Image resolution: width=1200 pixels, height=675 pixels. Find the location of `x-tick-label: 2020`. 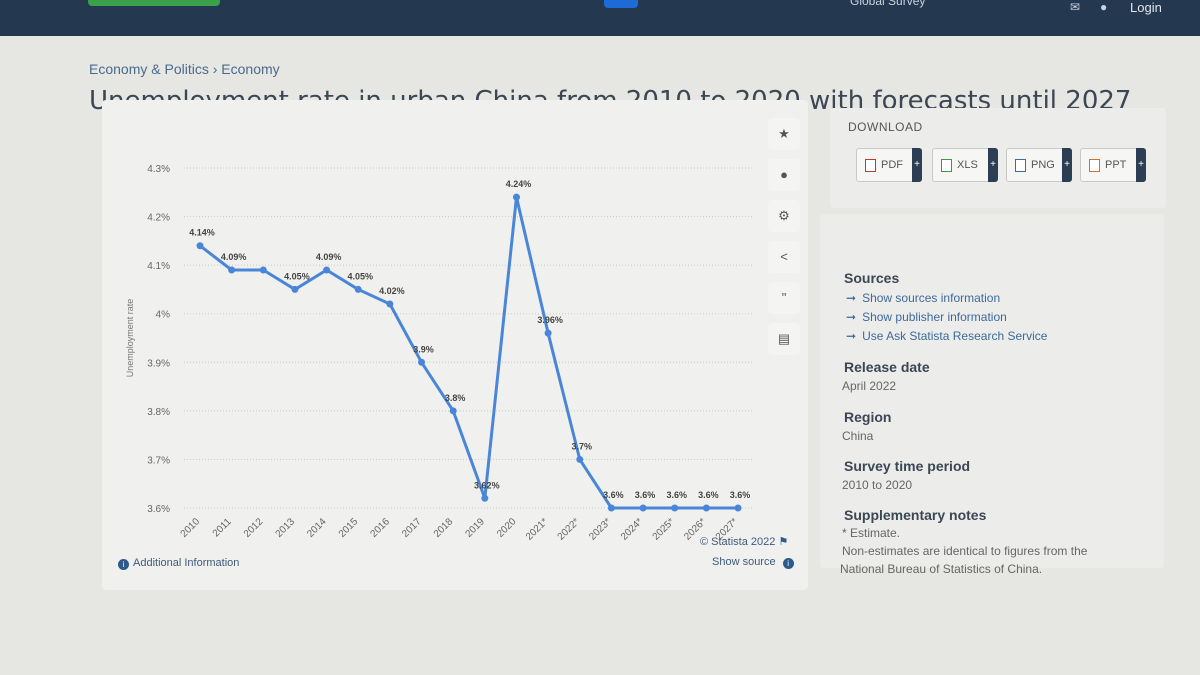

x-tick-label: 2020 is located at coordinates (507, 528).